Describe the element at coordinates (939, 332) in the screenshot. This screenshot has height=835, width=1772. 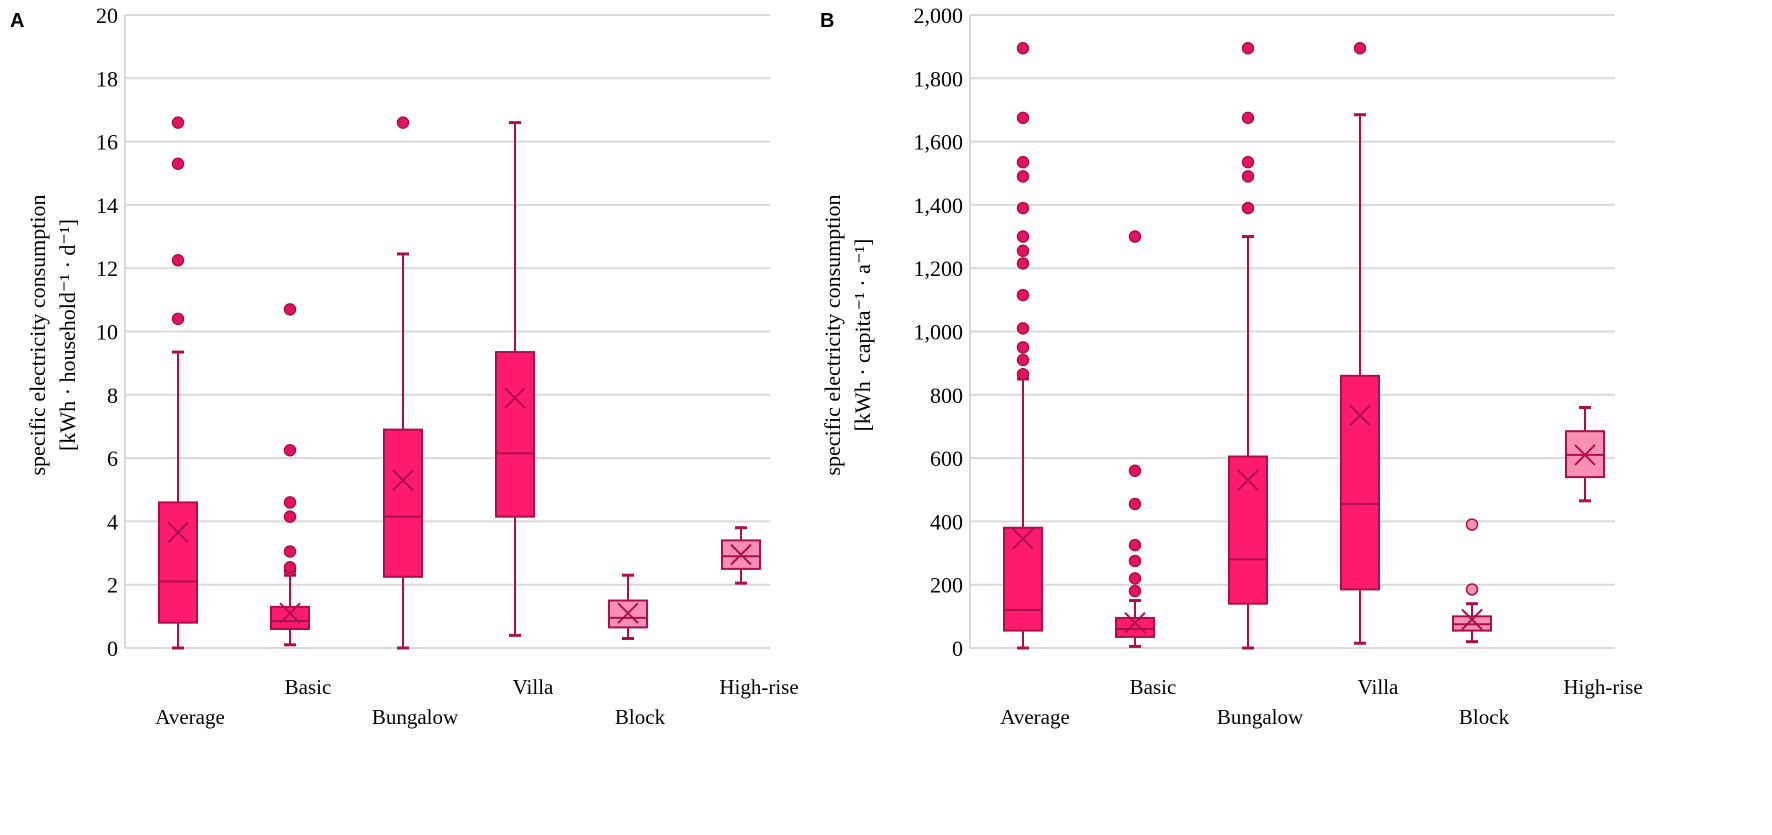
I see `y-tick-label: 1,000` at that location.